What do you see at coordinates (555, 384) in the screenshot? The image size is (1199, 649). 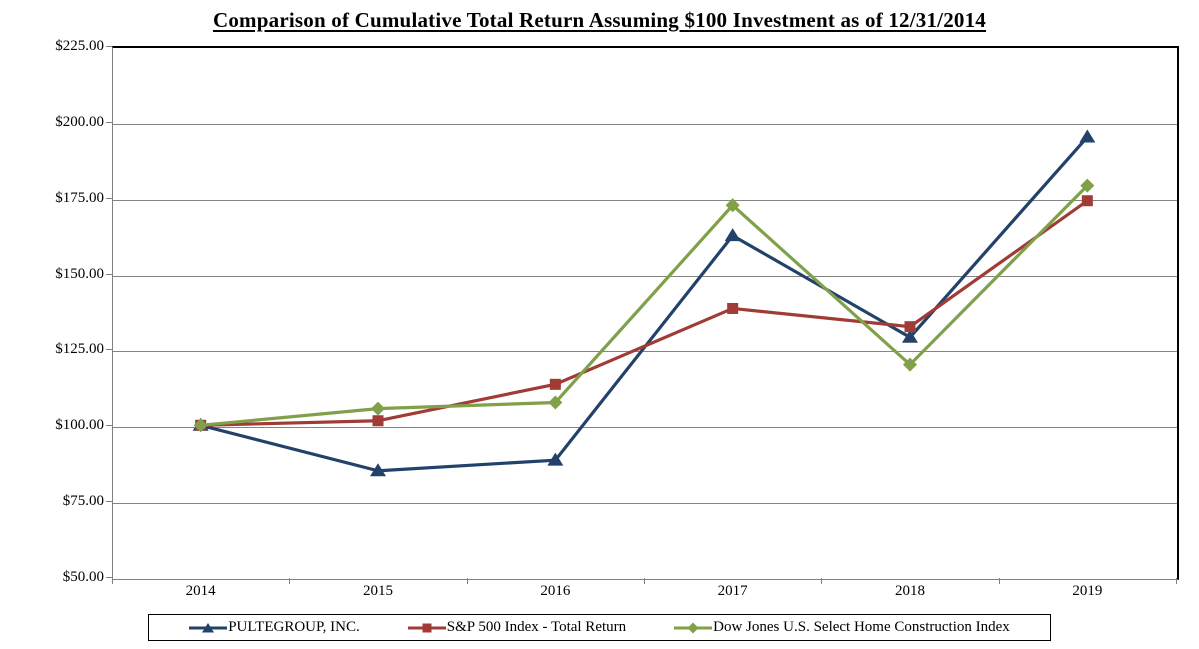 I see `marker-s-p-500-index-total-return-2016` at bounding box center [555, 384].